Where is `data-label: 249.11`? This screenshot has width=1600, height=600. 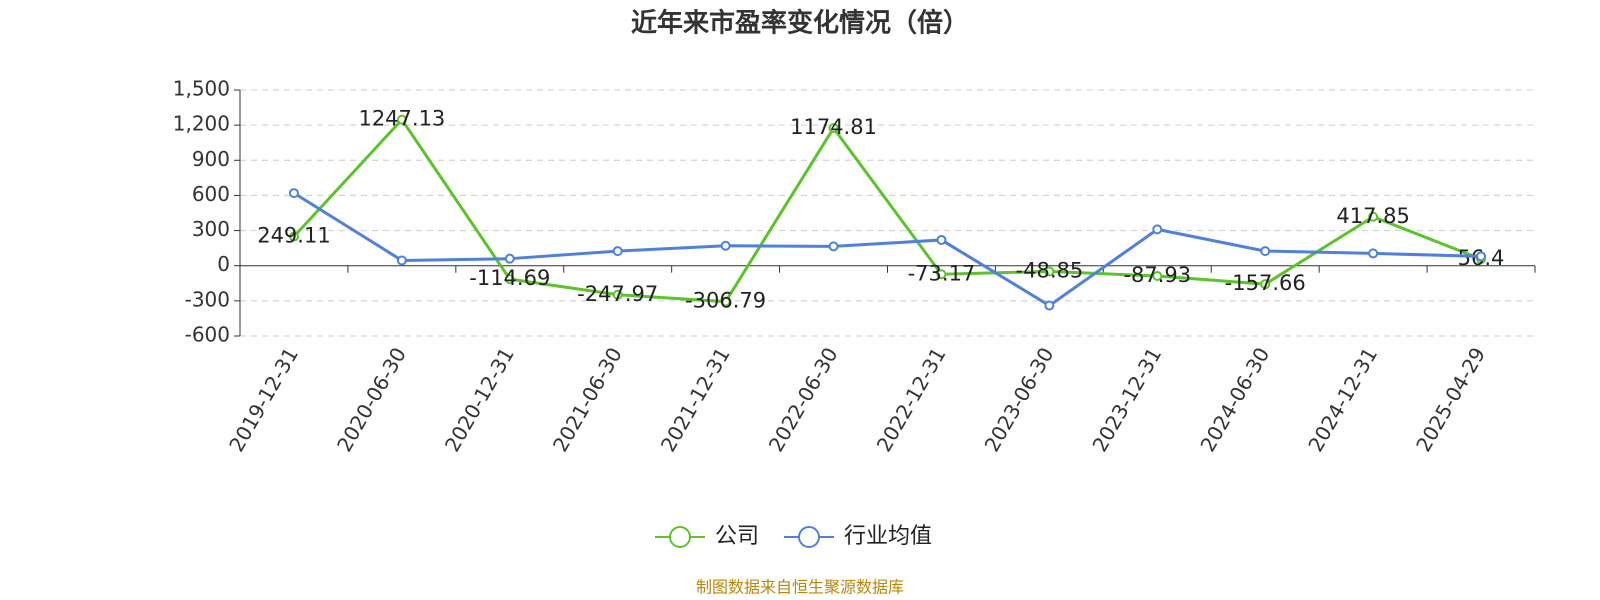
data-label: 249.11 is located at coordinates (293, 236).